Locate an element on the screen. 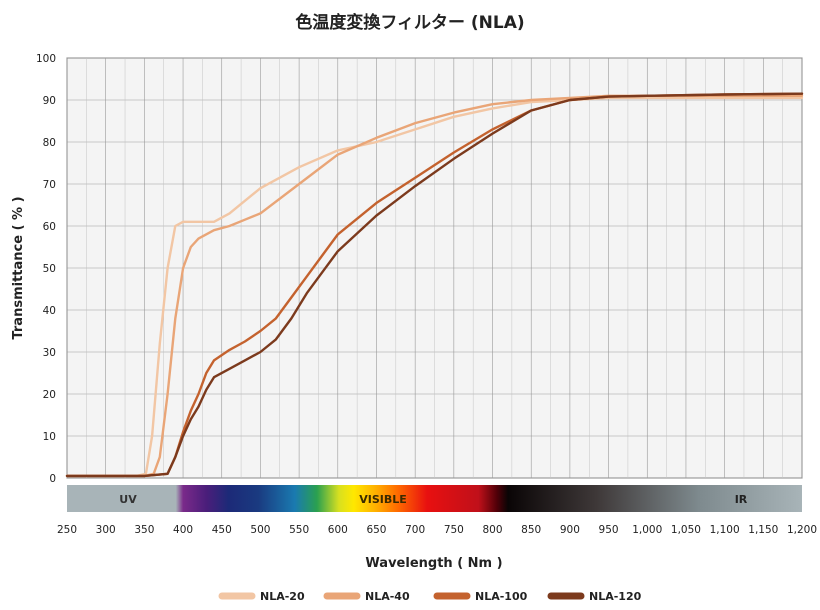  x-tick-label: 450 is located at coordinates (222, 530).